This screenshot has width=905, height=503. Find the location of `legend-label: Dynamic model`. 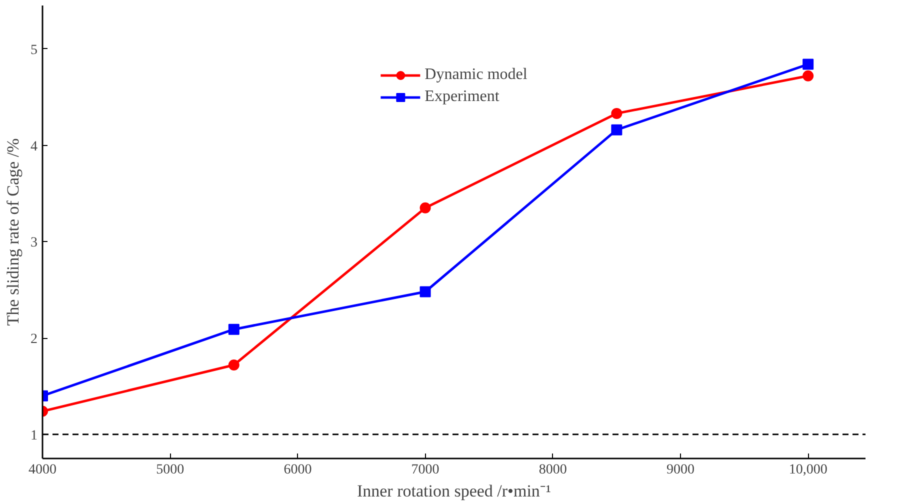

legend-label: Dynamic model is located at coordinates (476, 75).